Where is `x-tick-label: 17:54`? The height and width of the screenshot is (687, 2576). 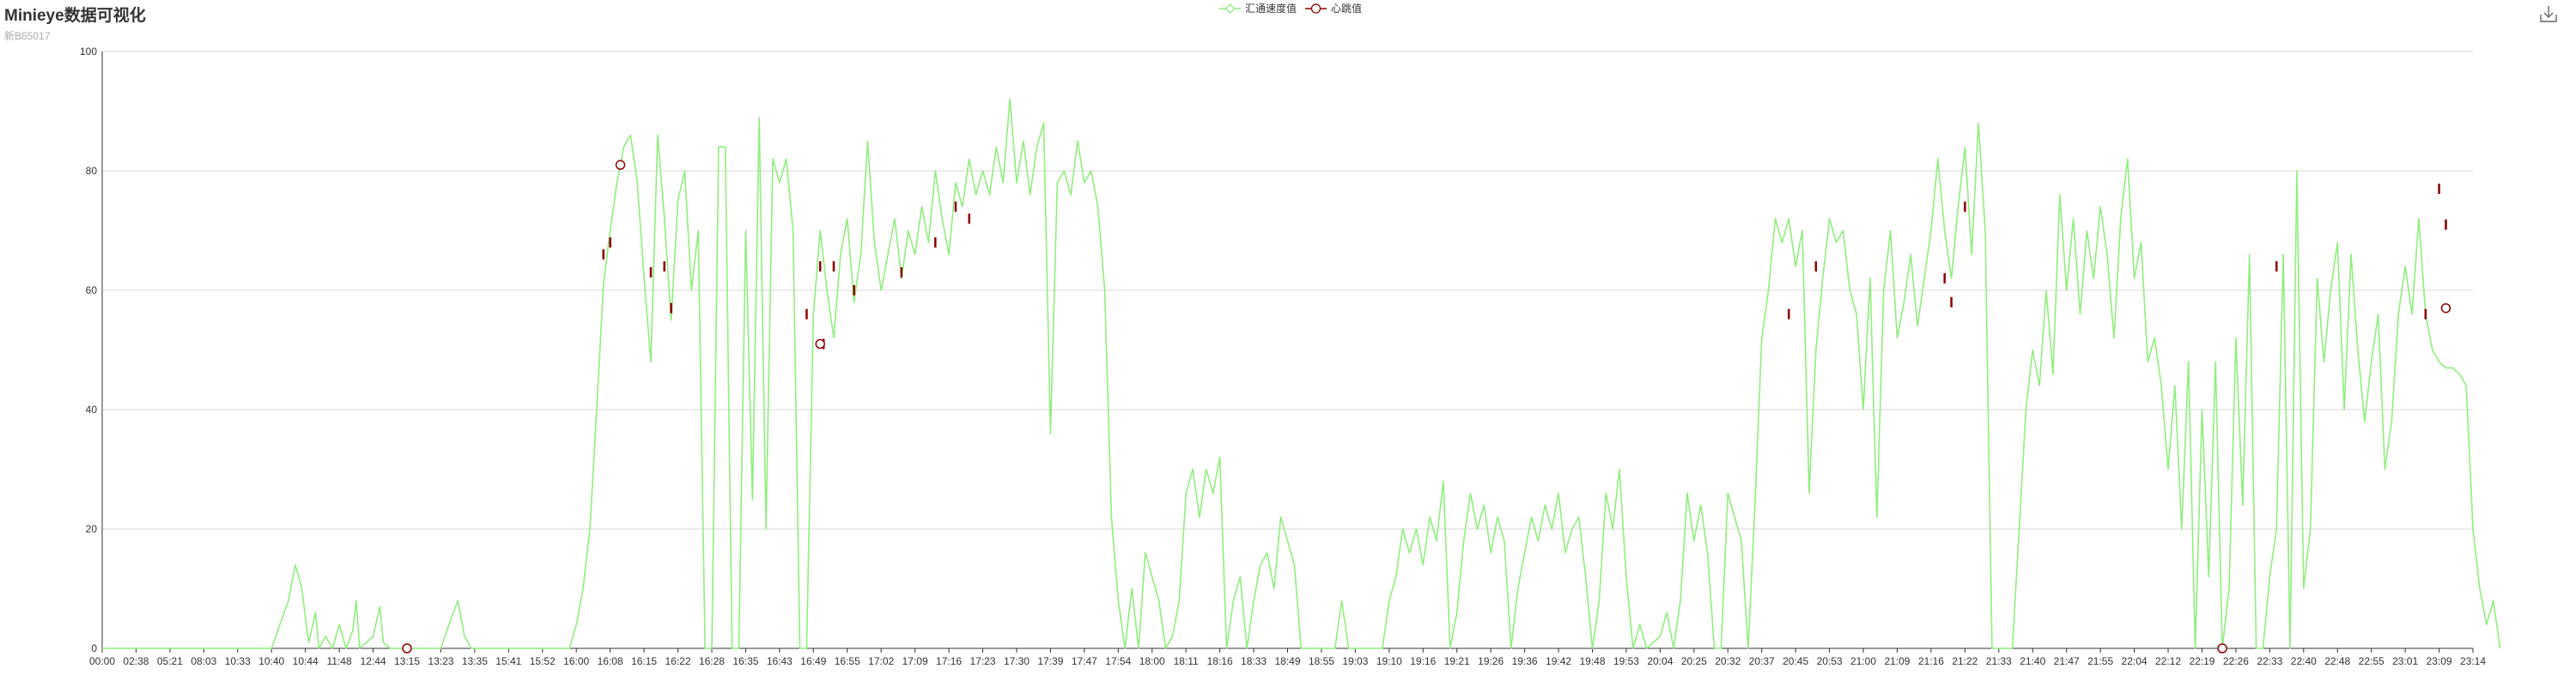
x-tick-label: 17:54 is located at coordinates (1118, 661).